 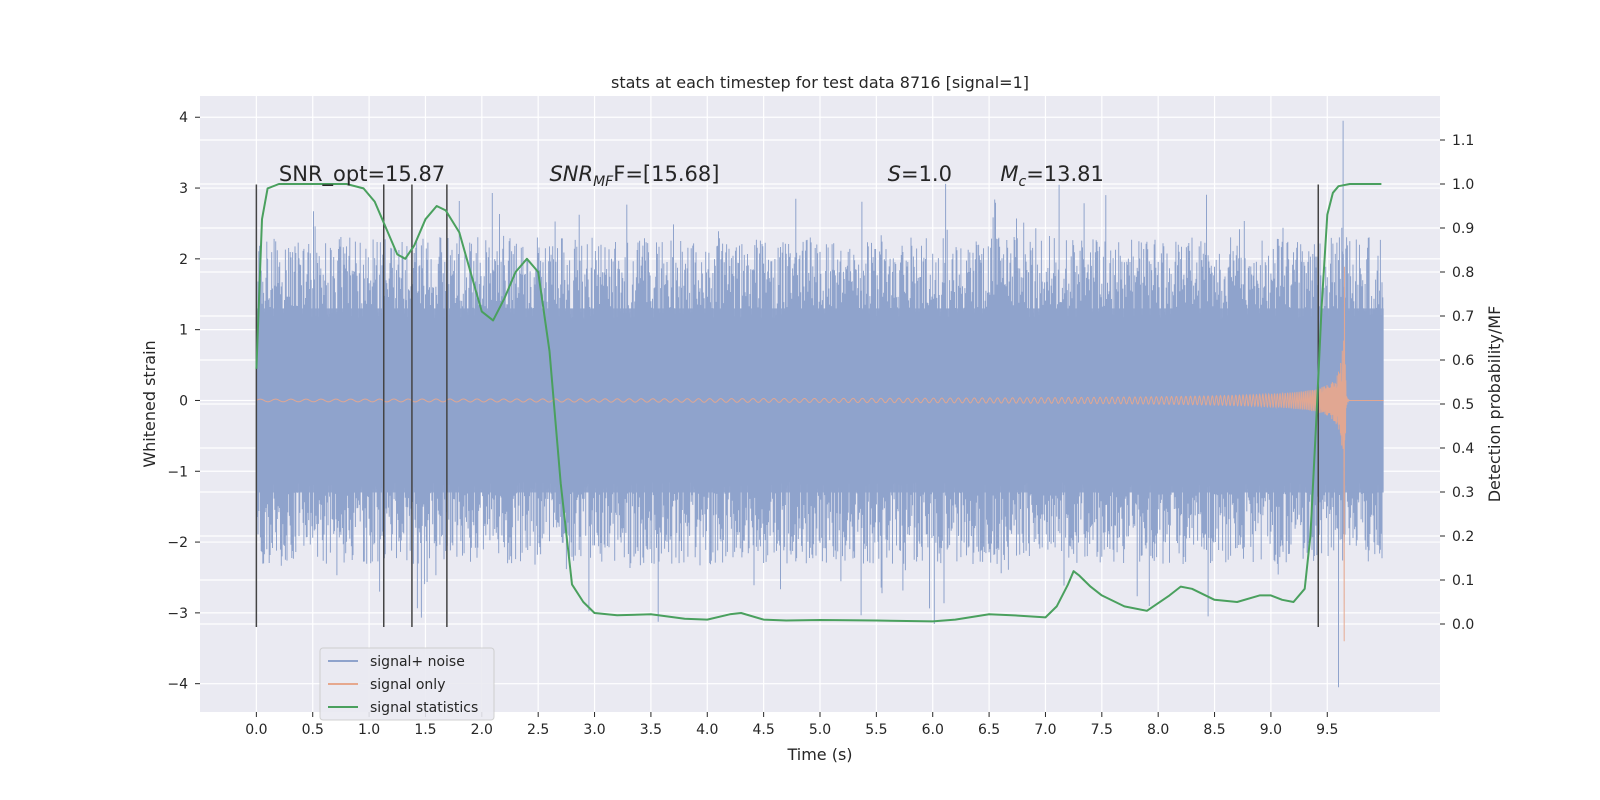 What do you see at coordinates (1463, 229) in the screenshot?
I see `y2-tick-label-9: 0.9` at bounding box center [1463, 229].